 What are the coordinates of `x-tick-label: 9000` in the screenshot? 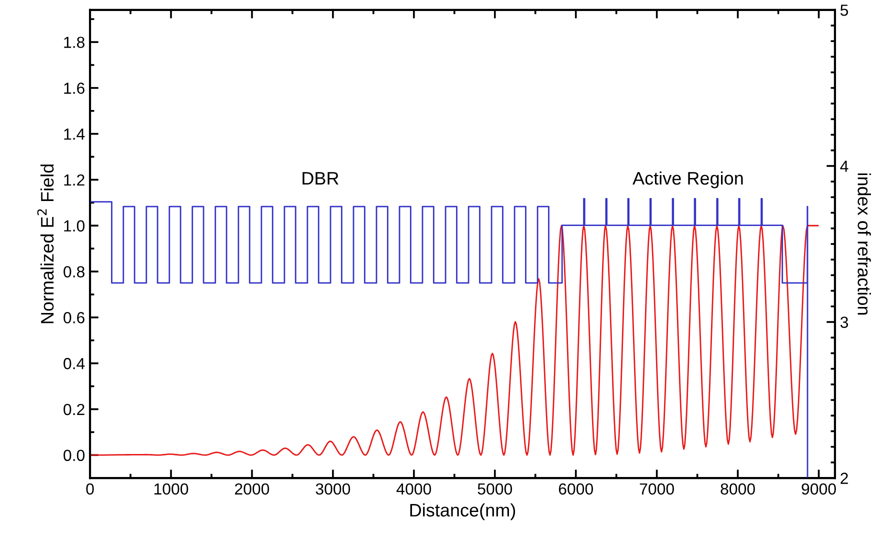 It's located at (819, 489).